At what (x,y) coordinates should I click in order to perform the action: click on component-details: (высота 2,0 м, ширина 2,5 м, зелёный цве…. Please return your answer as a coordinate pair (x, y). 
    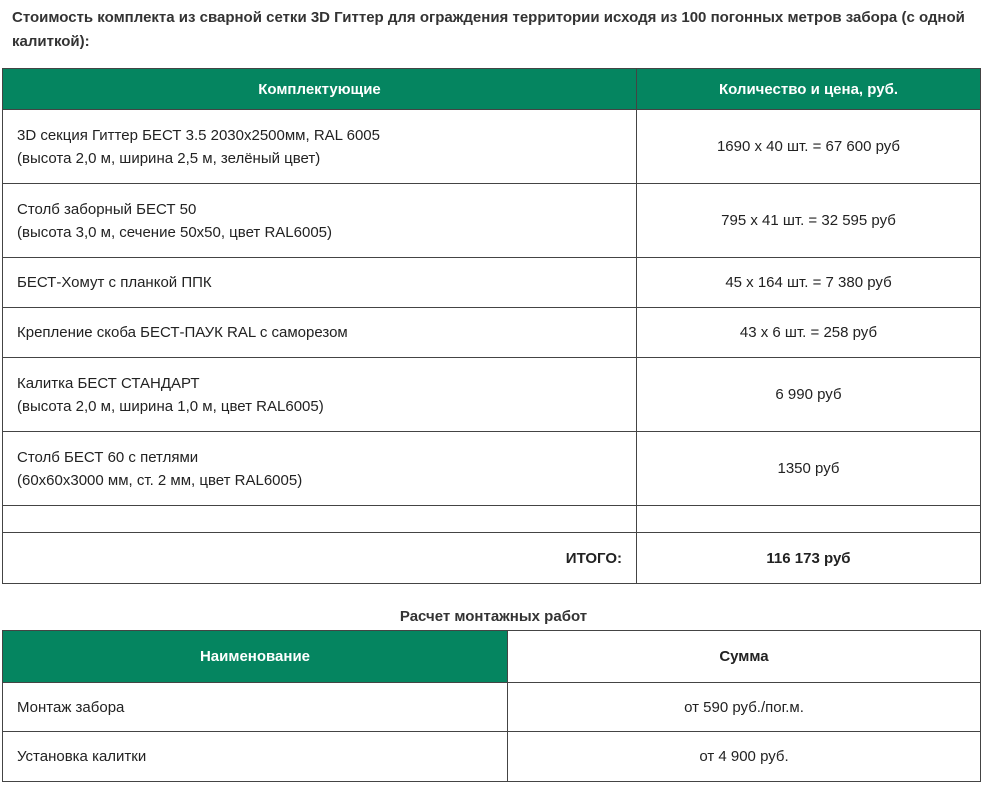
    Looking at the image, I should click on (169, 158).